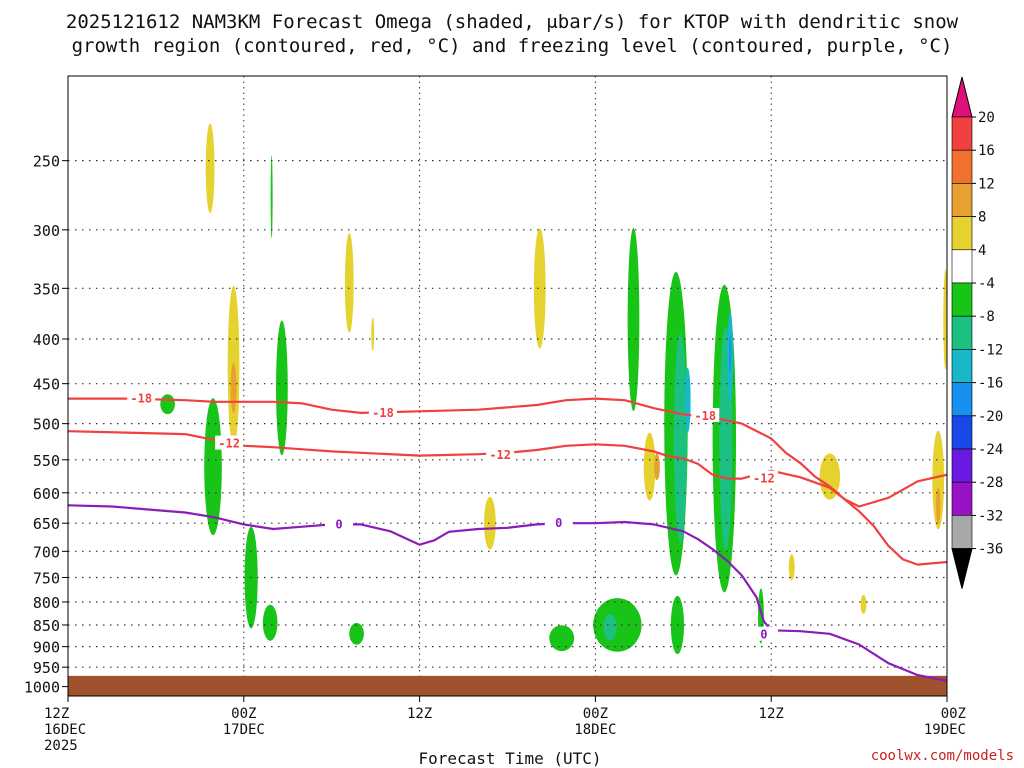  Describe the element at coordinates (46, 668) in the screenshot. I see `ytick-label-950: 950` at that location.